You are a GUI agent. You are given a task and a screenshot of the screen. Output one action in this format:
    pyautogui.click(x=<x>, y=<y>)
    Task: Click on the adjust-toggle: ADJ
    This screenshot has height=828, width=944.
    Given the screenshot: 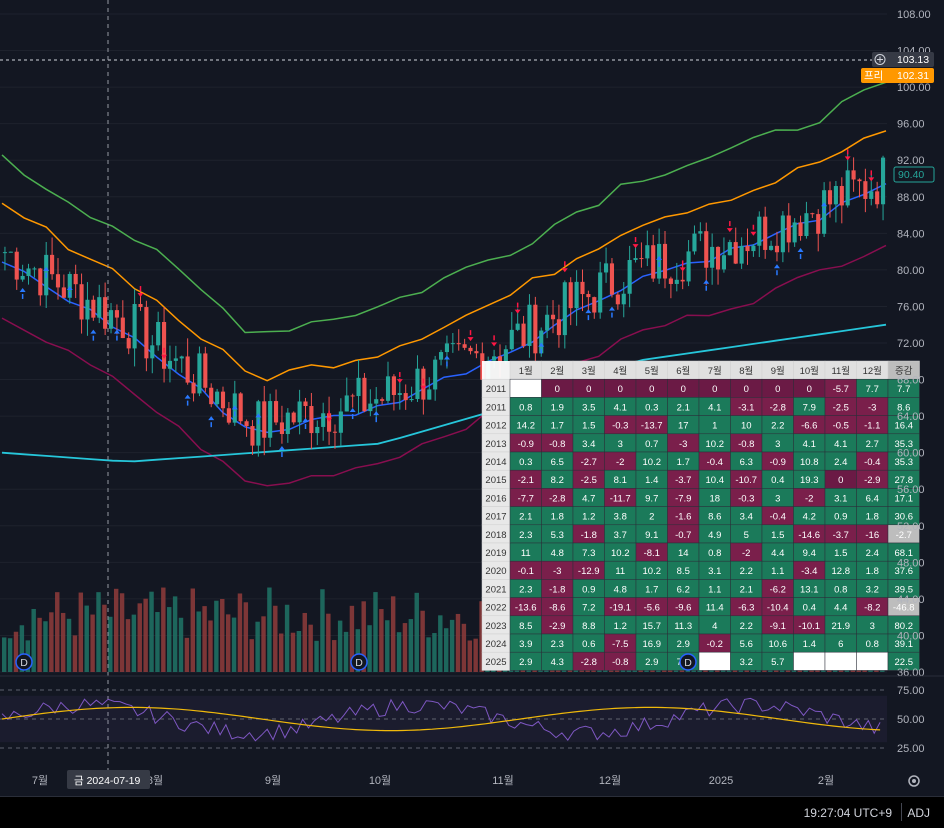 What is the action you would take?
    pyautogui.click(x=918, y=813)
    